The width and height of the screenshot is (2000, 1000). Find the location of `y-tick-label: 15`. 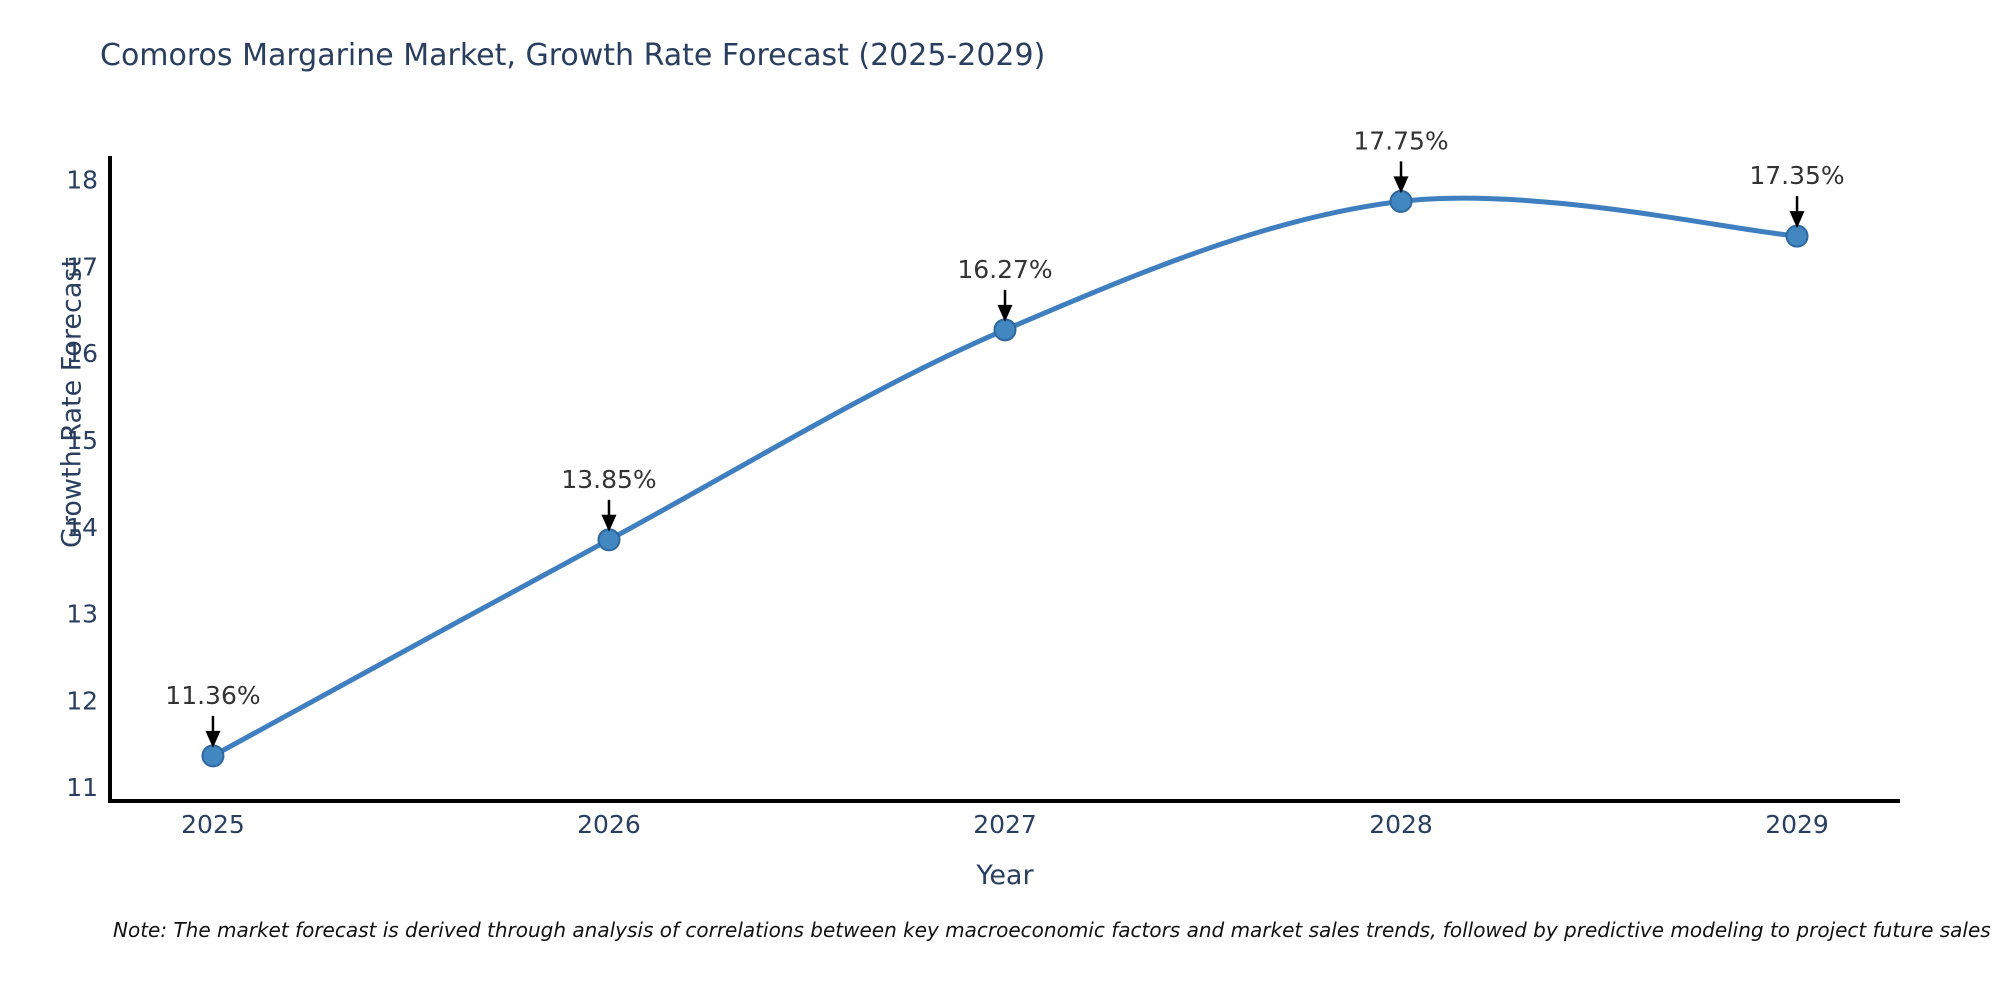

y-tick-label: 15 is located at coordinates (82, 440).